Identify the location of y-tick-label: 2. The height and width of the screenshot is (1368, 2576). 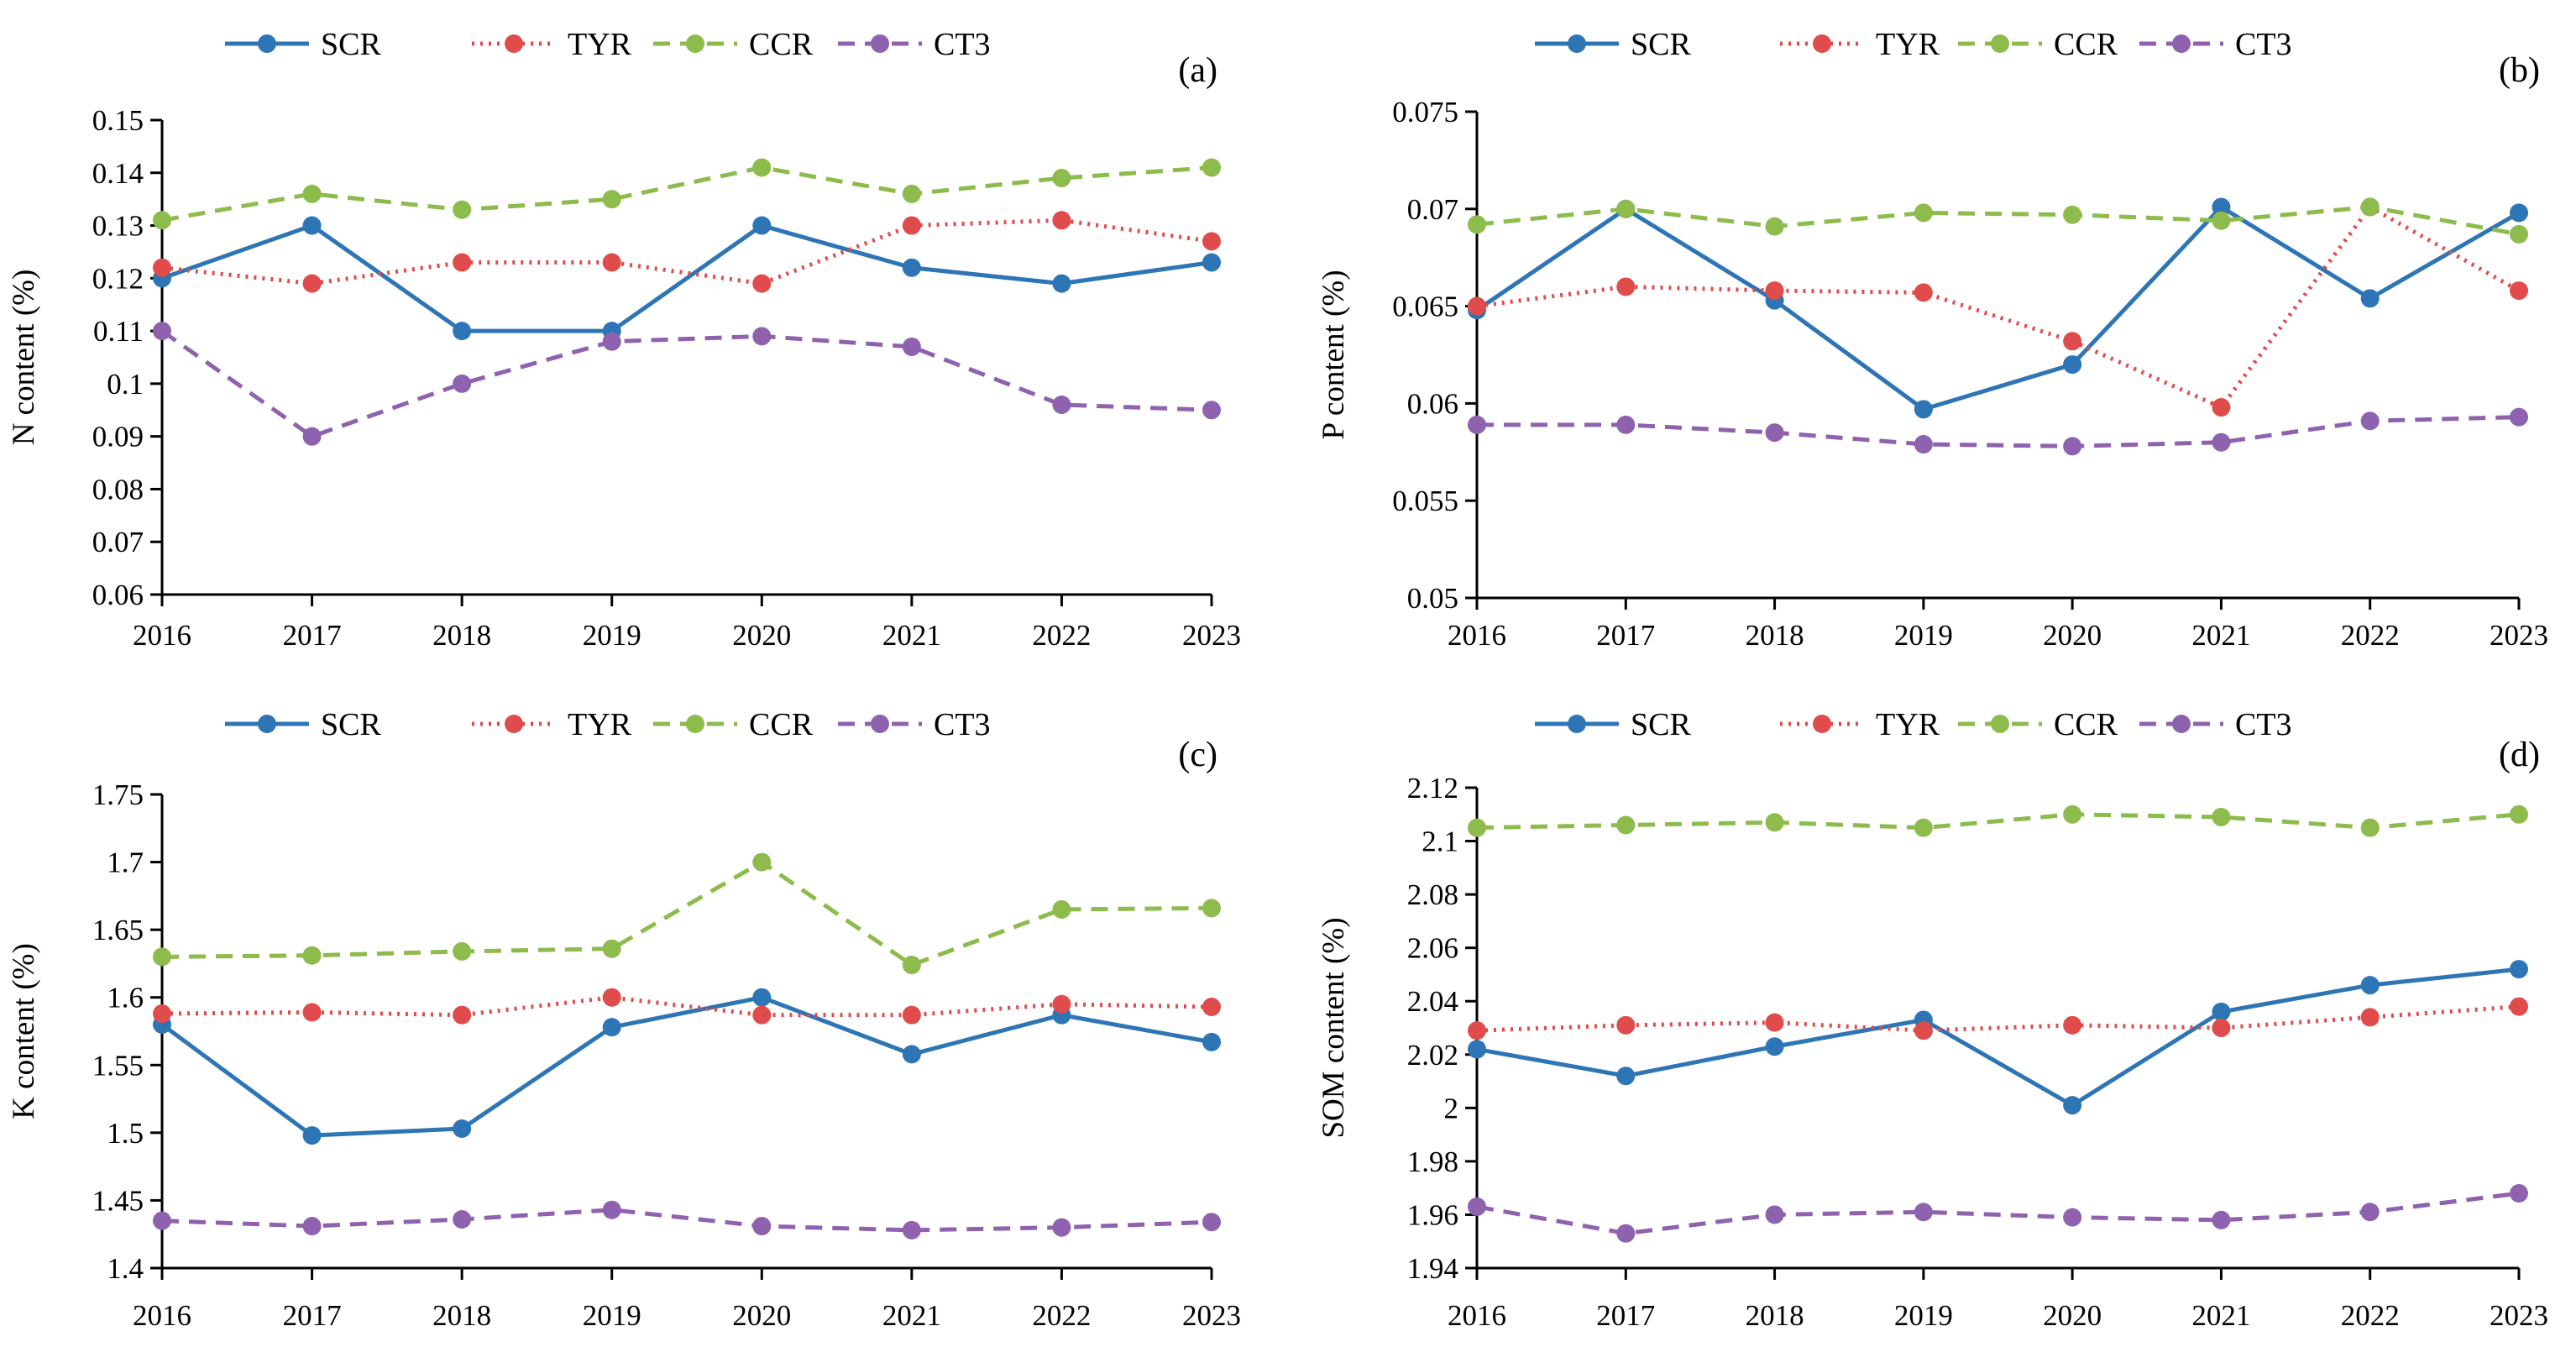
(1452, 1108).